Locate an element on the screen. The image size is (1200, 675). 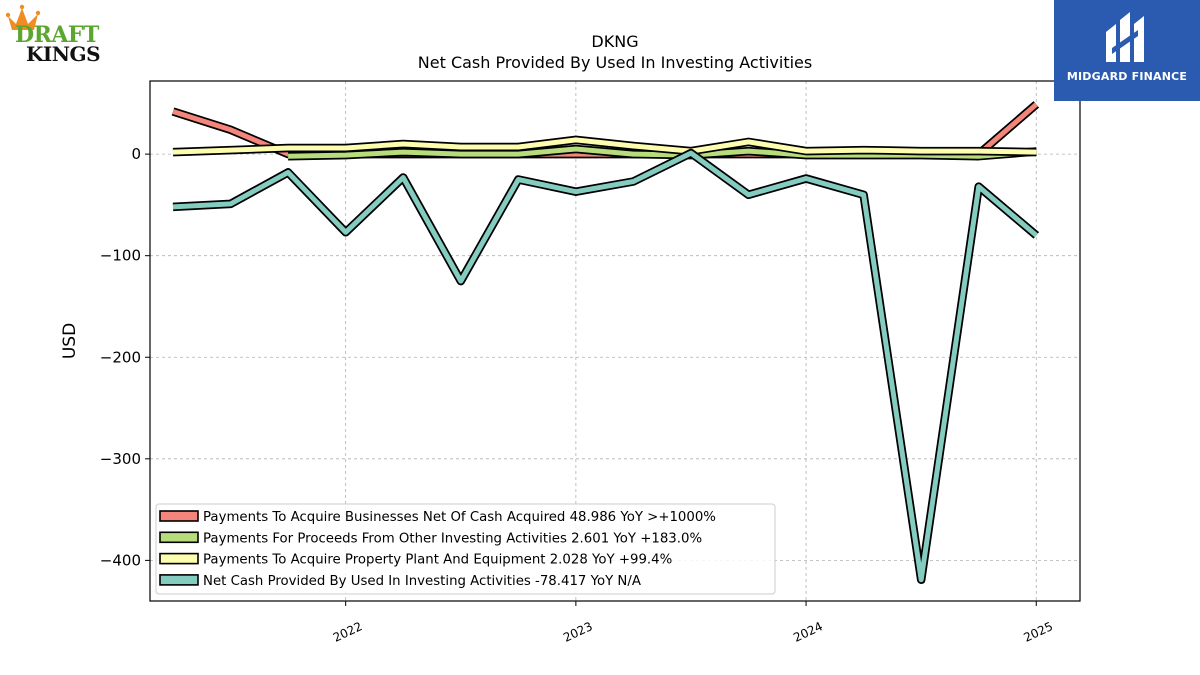
draftkings-logo: DRAFT KINGS is located at coordinates (64, 35).